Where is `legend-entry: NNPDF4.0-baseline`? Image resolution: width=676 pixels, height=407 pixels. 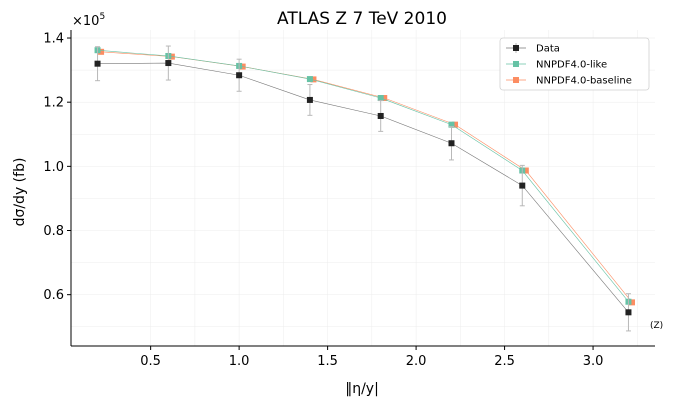 legend-entry: NNPDF4.0-baseline is located at coordinates (569, 81).